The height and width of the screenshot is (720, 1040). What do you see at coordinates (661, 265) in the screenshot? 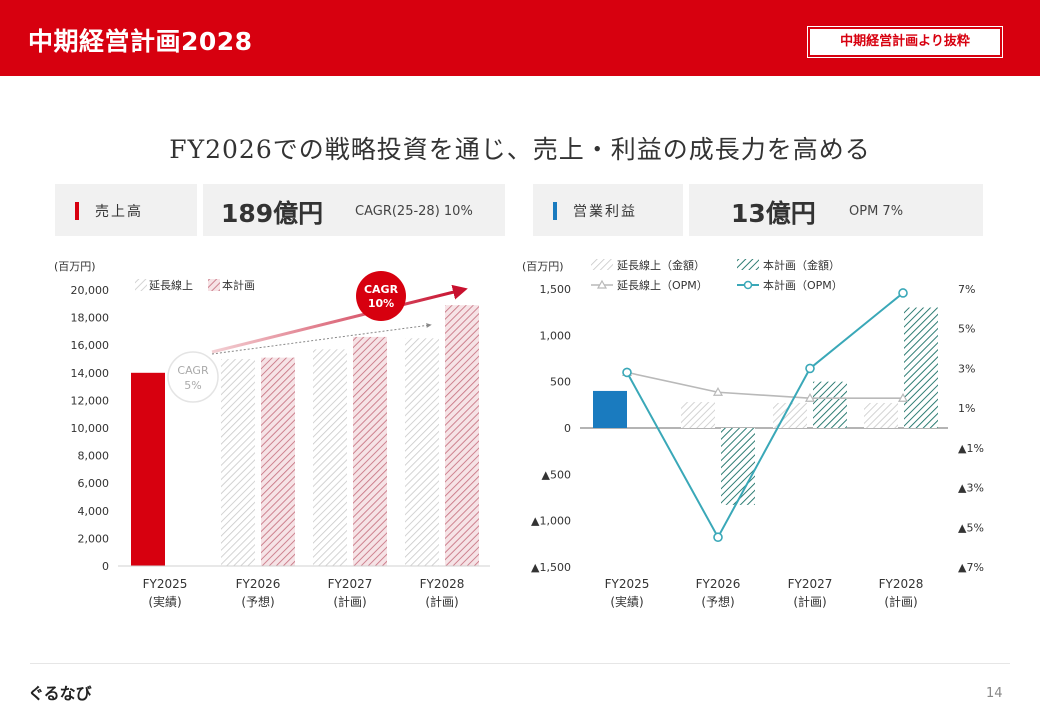
I see `profit-legend-base-amount: 延長線上（金額）` at bounding box center [661, 265].